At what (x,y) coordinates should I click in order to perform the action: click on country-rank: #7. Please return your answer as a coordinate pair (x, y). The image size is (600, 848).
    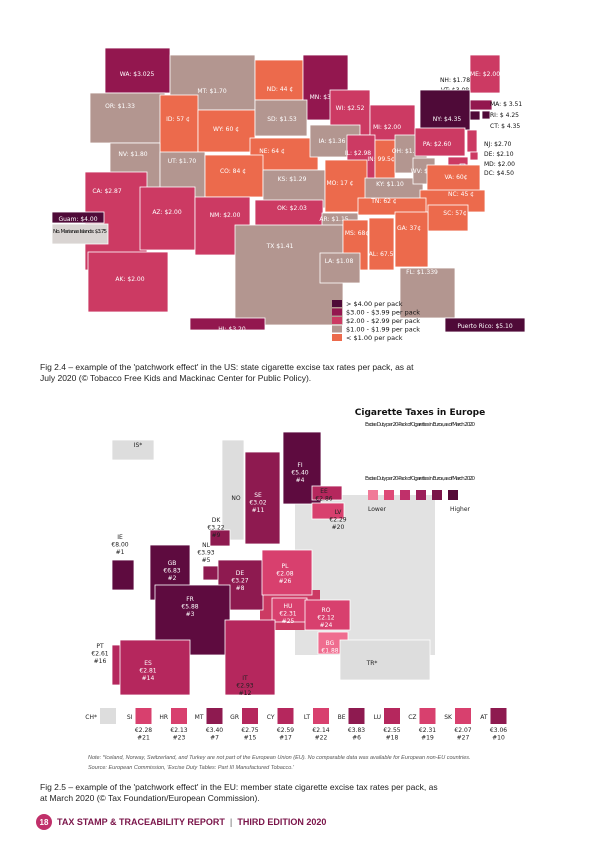
    Looking at the image, I should click on (214, 738).